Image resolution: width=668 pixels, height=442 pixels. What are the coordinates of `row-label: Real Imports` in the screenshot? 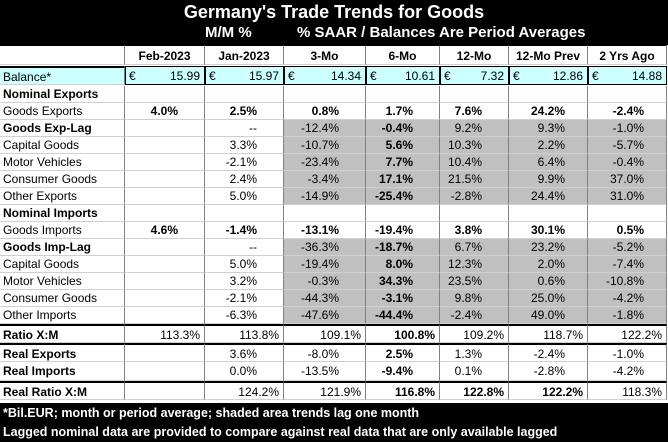 It's located at (62, 371).